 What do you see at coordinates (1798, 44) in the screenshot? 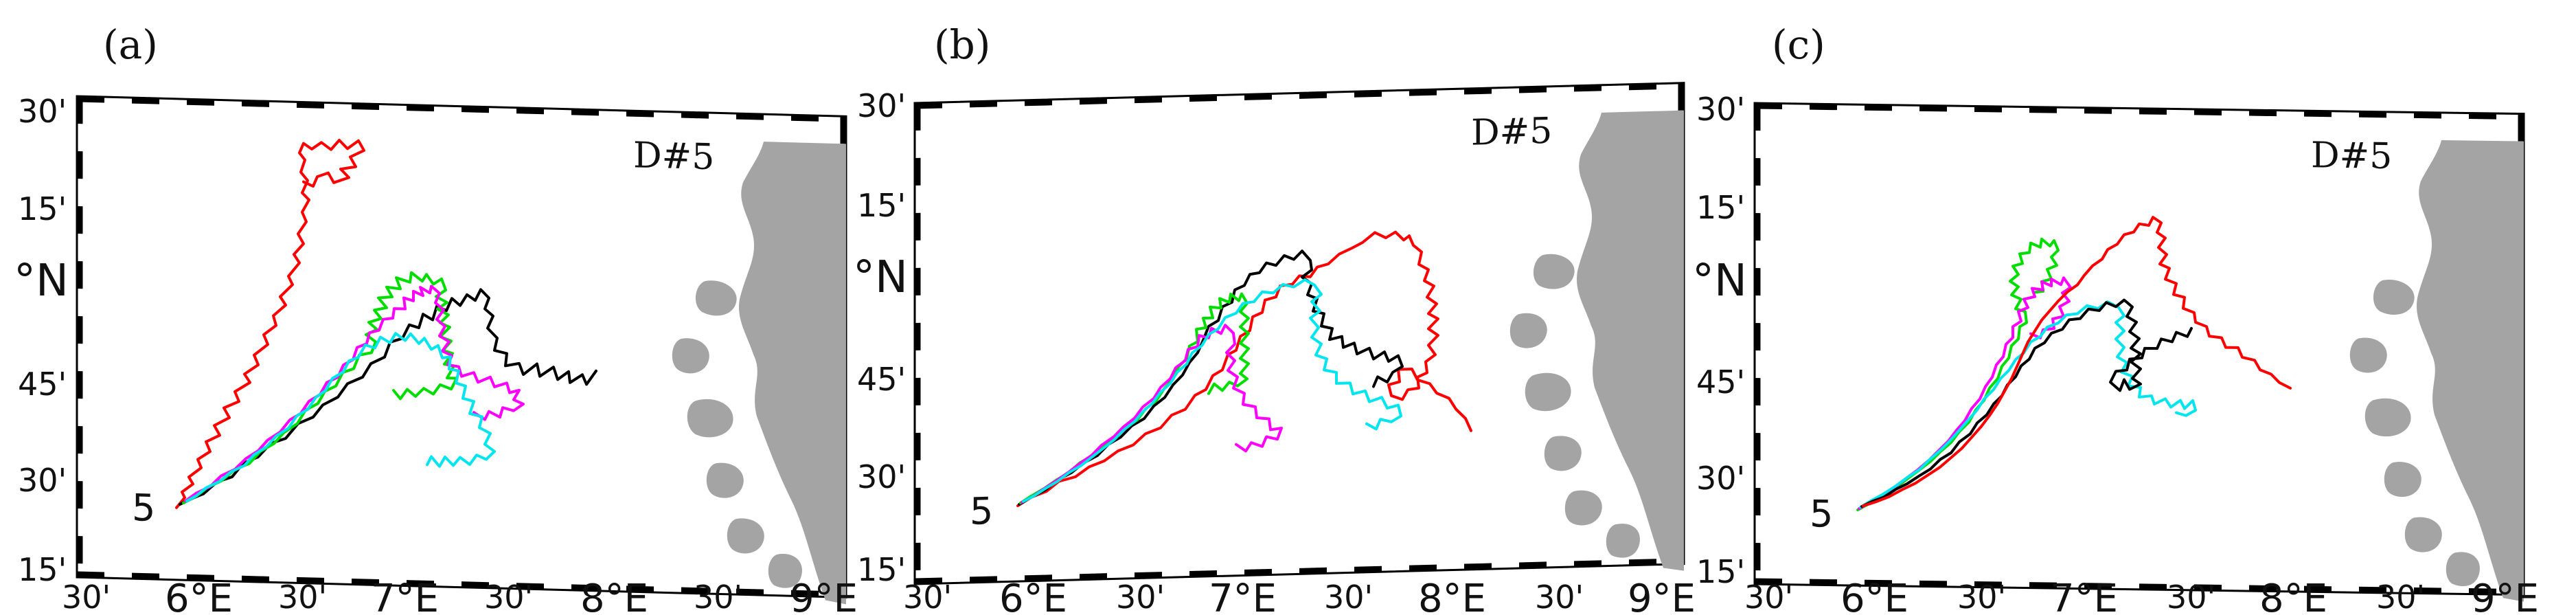
I see `panel-letter: (c)` at bounding box center [1798, 44].